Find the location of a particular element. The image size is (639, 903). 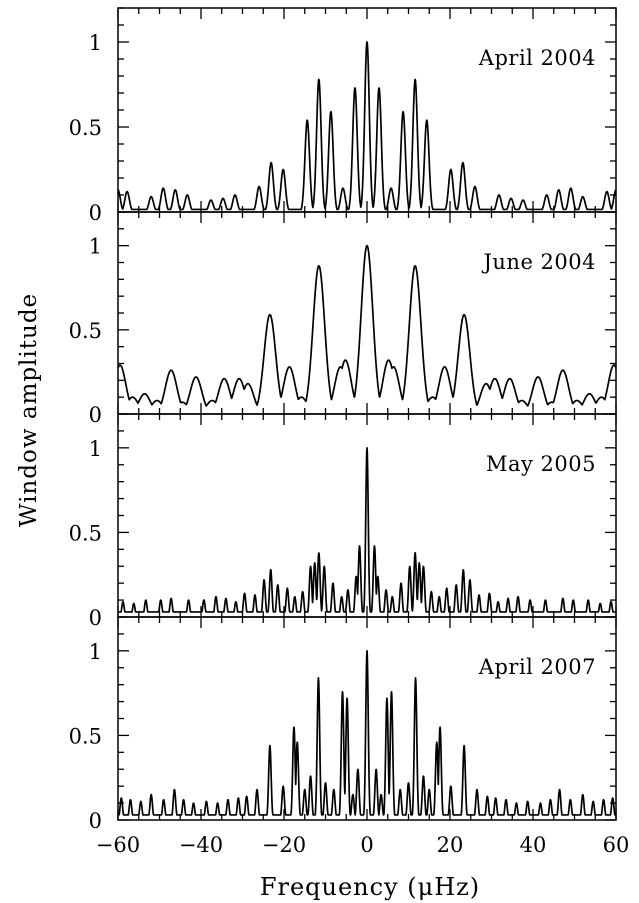

x-tick-label: 60 is located at coordinates (616, 845).